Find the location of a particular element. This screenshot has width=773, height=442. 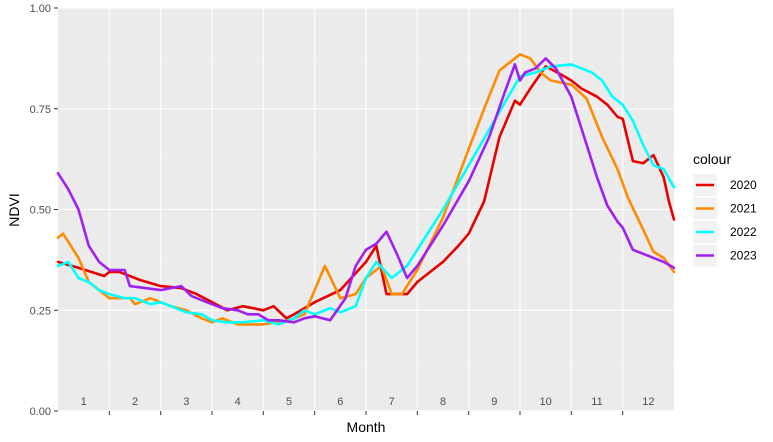

y-axis: 0.00 0.25 0.50 0.75 1.00 is located at coordinates (44, 210).